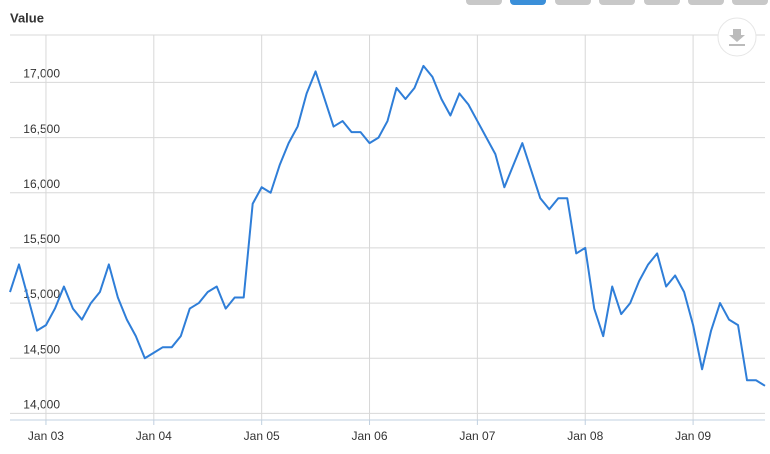 This screenshot has width=770, height=454. I want to click on x-tick-label: Jan 09, so click(693, 436).